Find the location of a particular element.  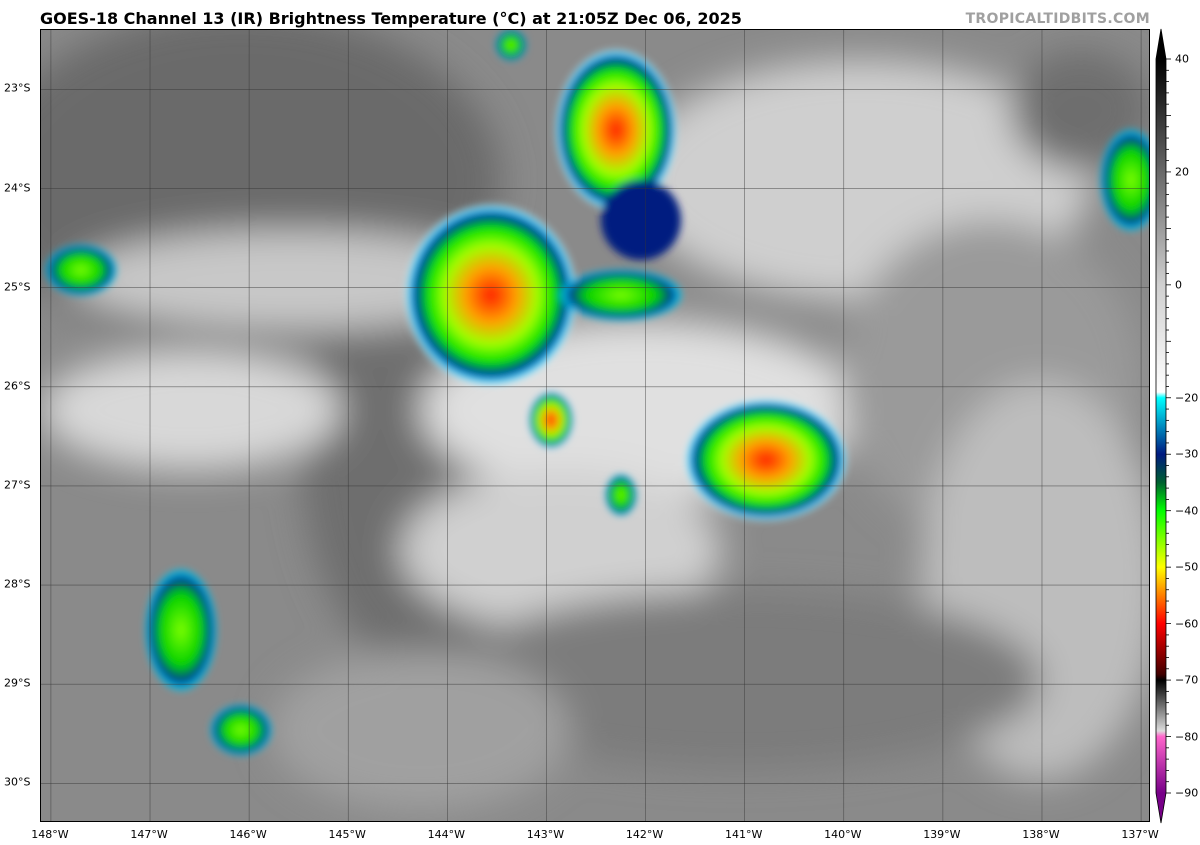

colorbar-tick-label: −90 is located at coordinates (1187, 793).